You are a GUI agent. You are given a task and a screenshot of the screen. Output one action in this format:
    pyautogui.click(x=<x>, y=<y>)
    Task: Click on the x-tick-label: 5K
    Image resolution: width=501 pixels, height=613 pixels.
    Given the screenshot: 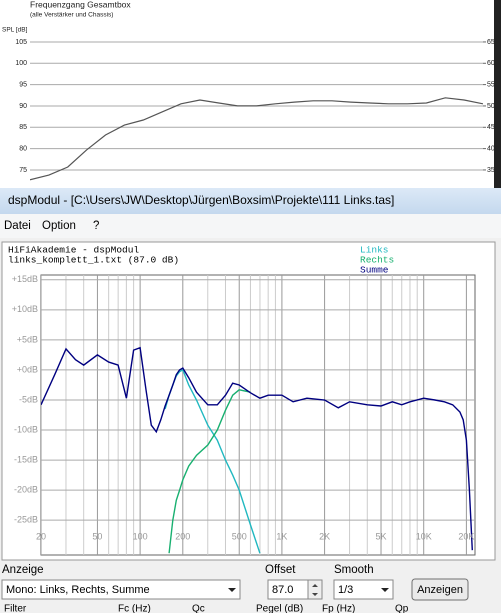 What is the action you would take?
    pyautogui.click(x=381, y=536)
    